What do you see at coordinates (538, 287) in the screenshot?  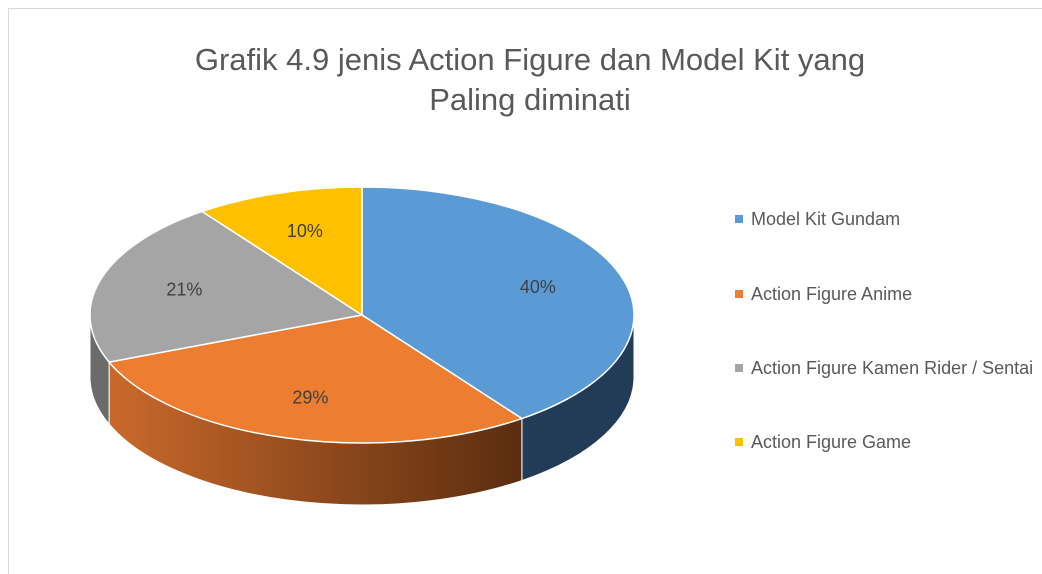 I see `data-label: 40%` at bounding box center [538, 287].